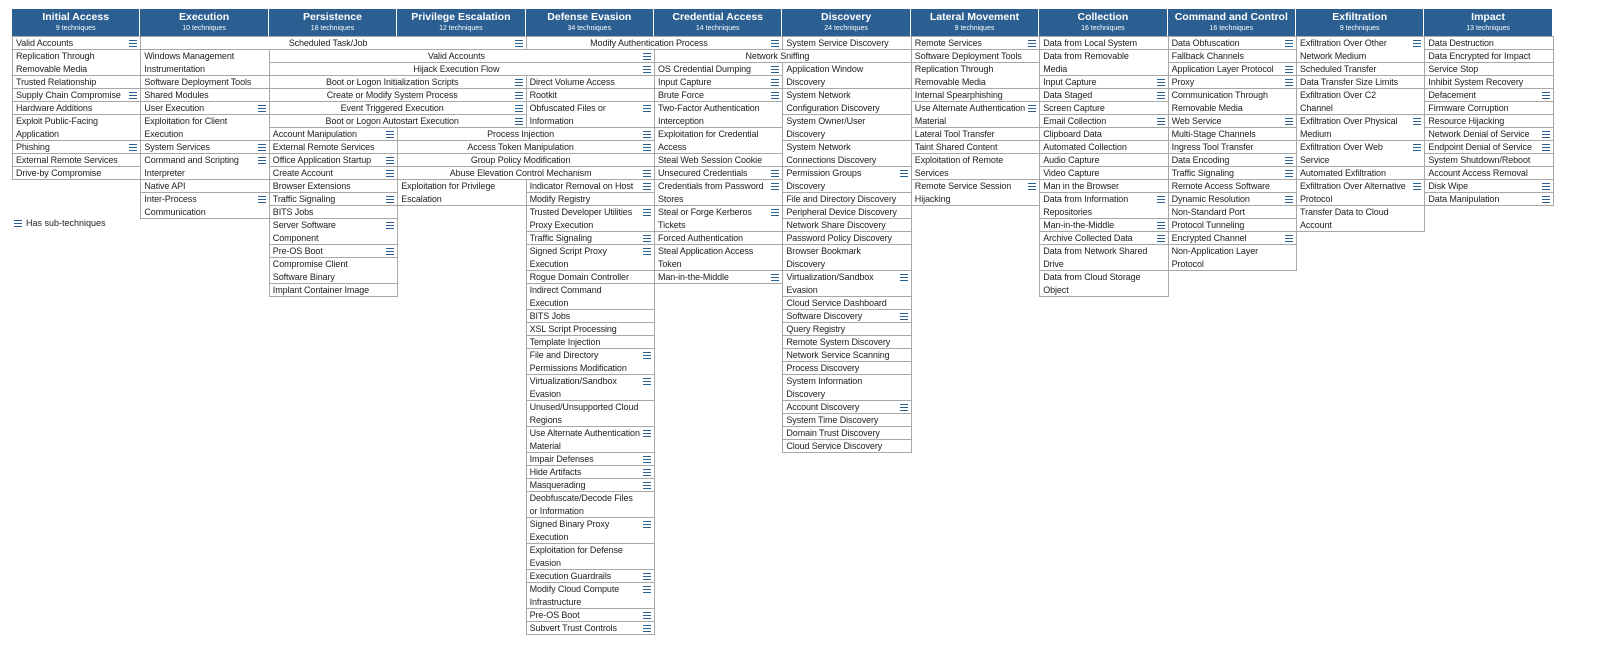 The image size is (1600, 645). What do you see at coordinates (574, 595) in the screenshot?
I see `technique-name: Modify Cloud Compute Infrastructure` at bounding box center [574, 595].